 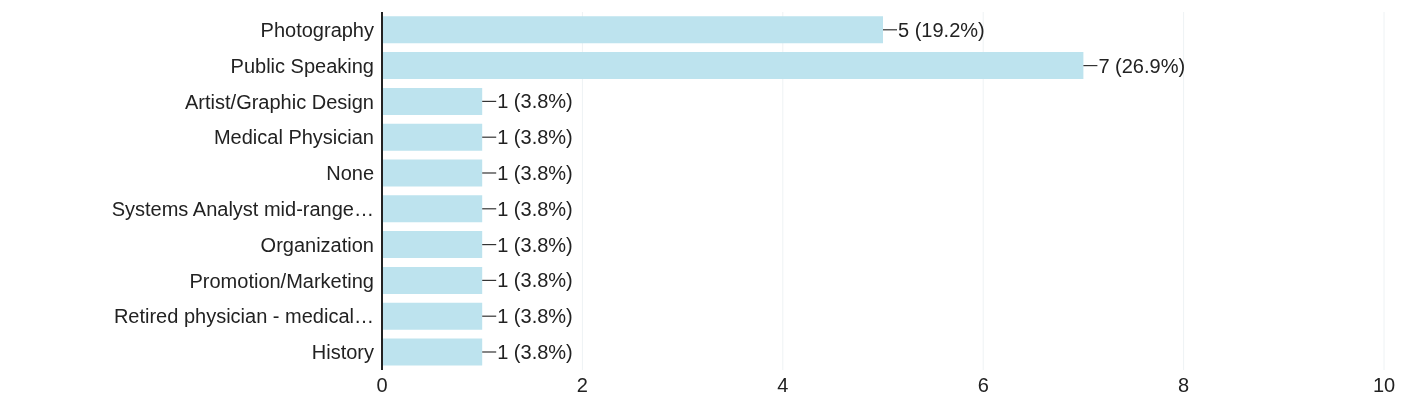 I want to click on data-label: 7 (26.9%), so click(x=1142, y=65).